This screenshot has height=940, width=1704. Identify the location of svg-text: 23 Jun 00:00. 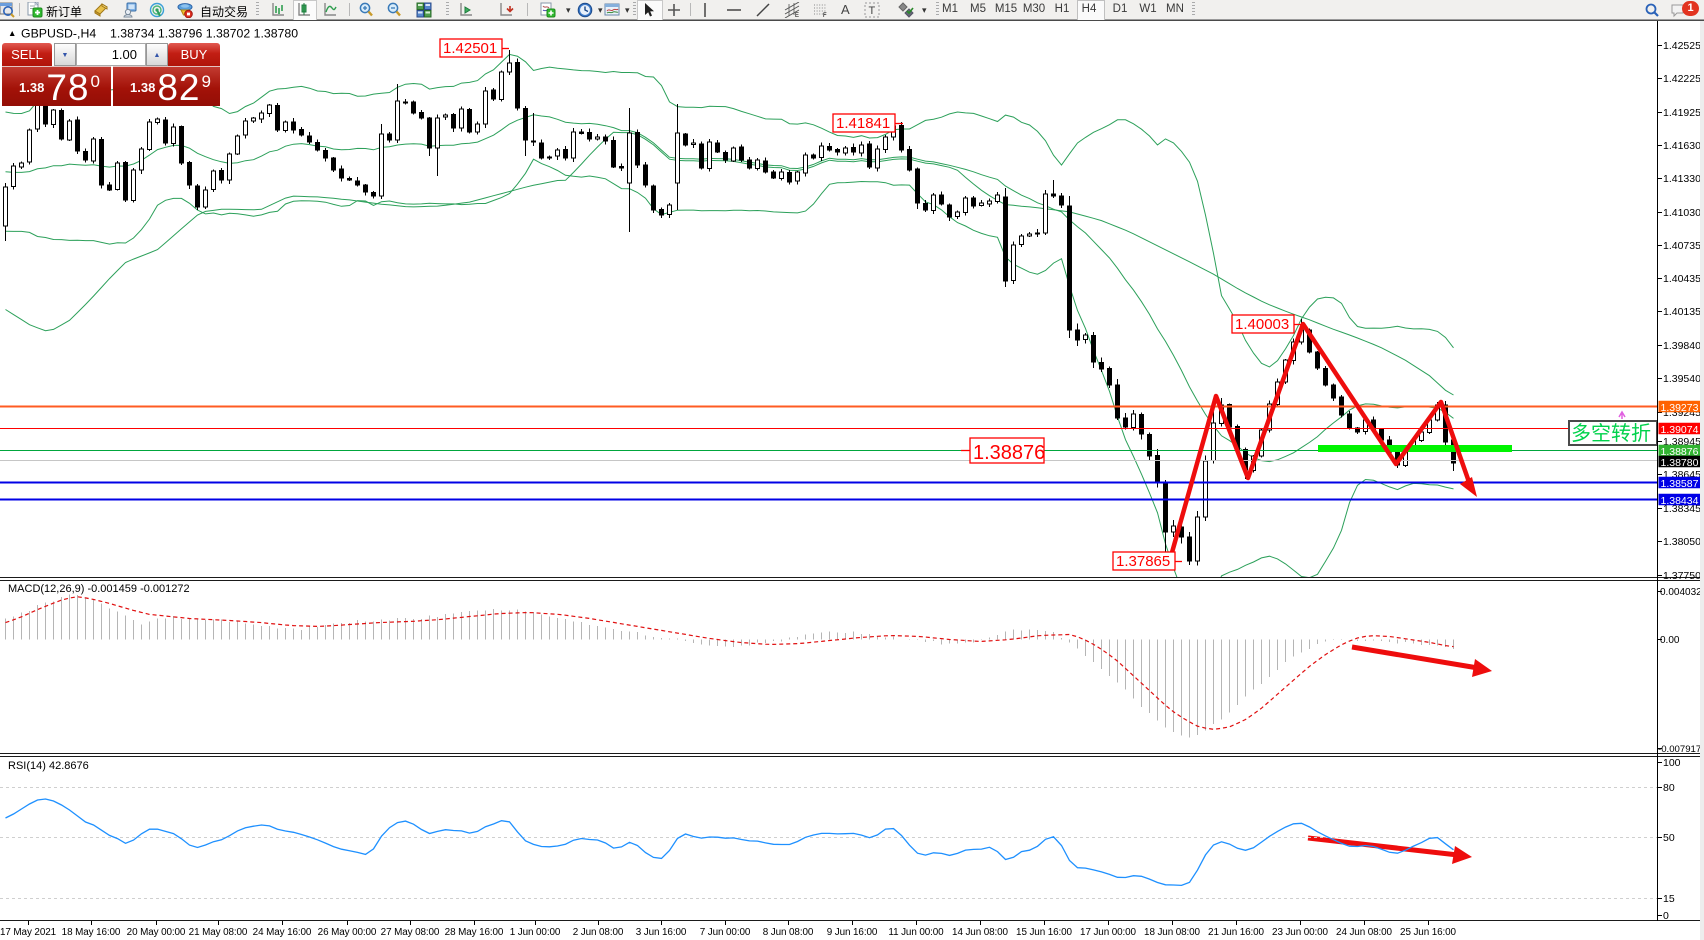
(1300, 932).